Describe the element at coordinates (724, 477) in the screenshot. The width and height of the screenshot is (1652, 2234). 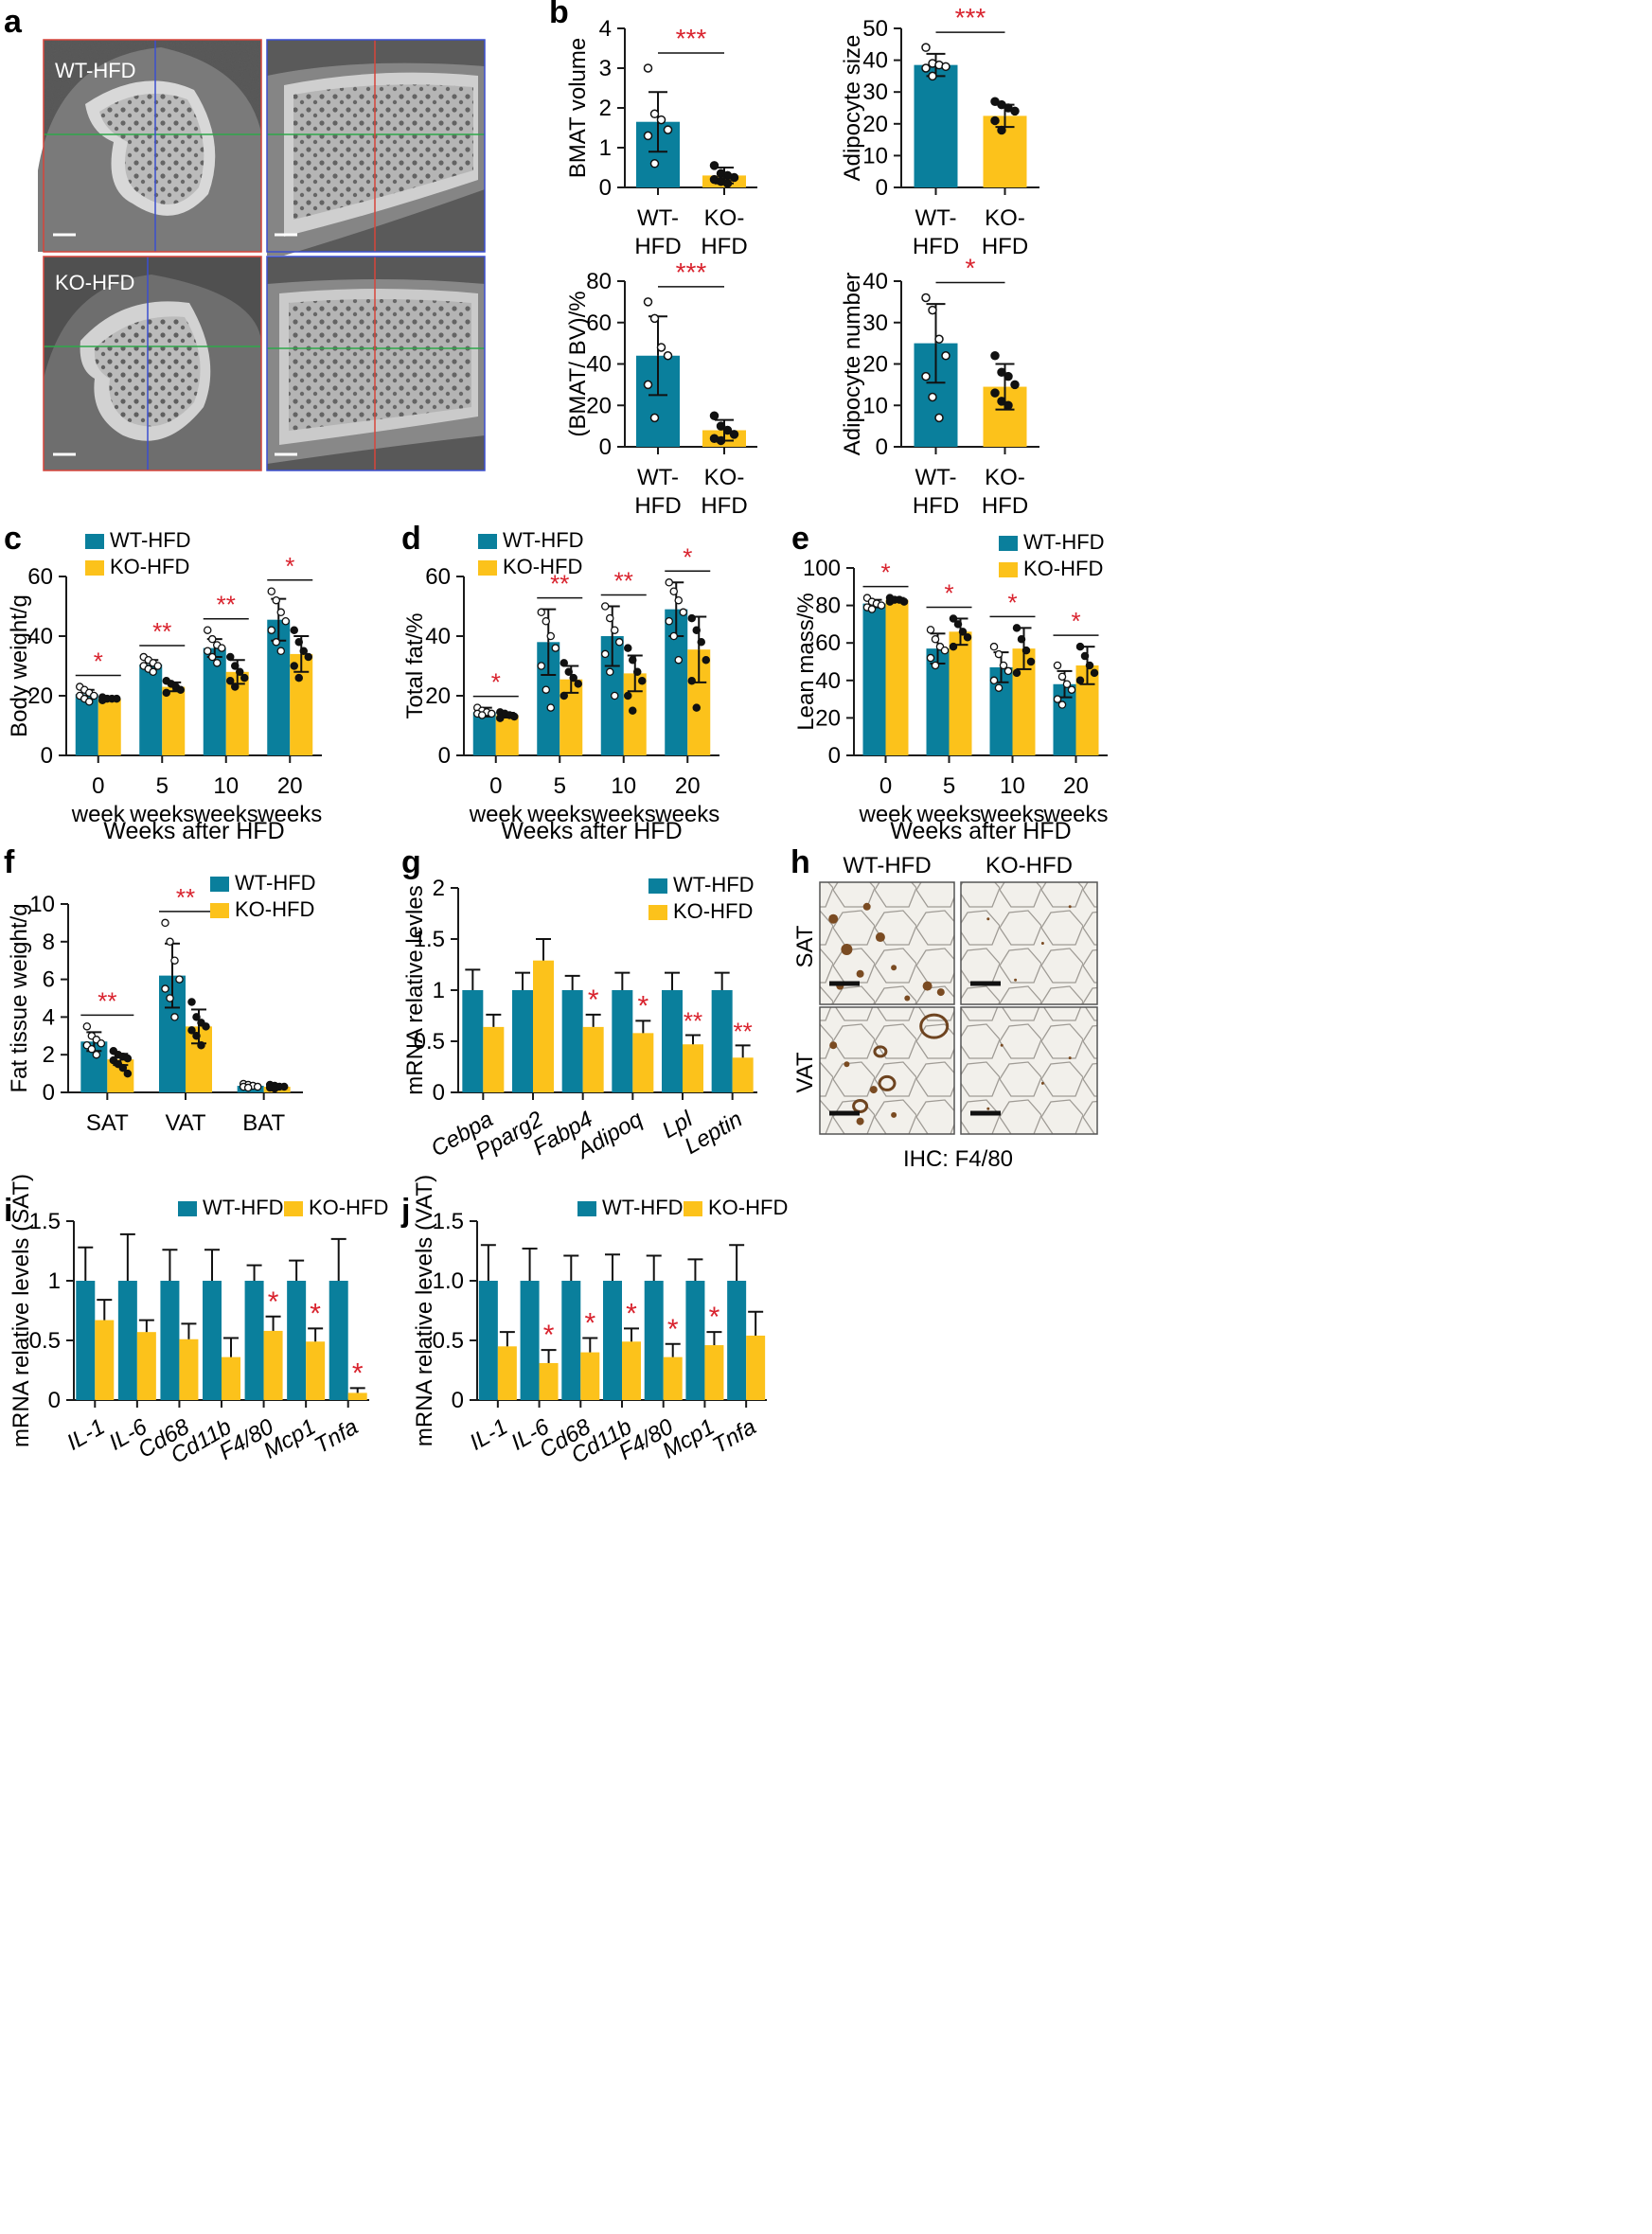
I see `x-tick-label: KO-` at that location.